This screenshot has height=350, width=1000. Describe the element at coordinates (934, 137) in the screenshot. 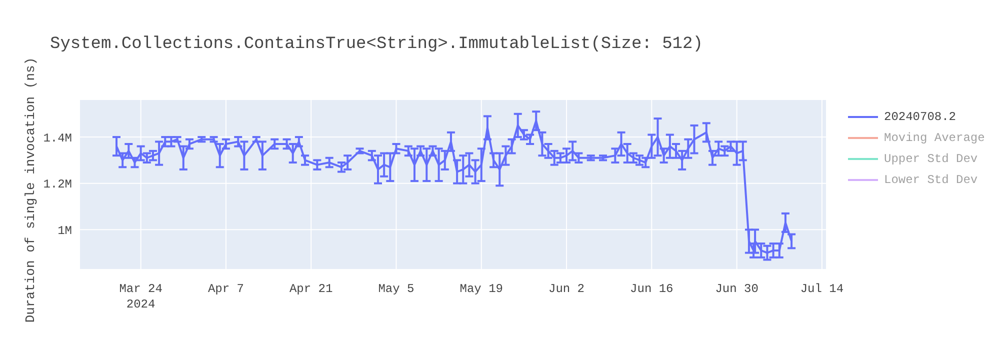

I see `legend-label: Moving Average` at that location.